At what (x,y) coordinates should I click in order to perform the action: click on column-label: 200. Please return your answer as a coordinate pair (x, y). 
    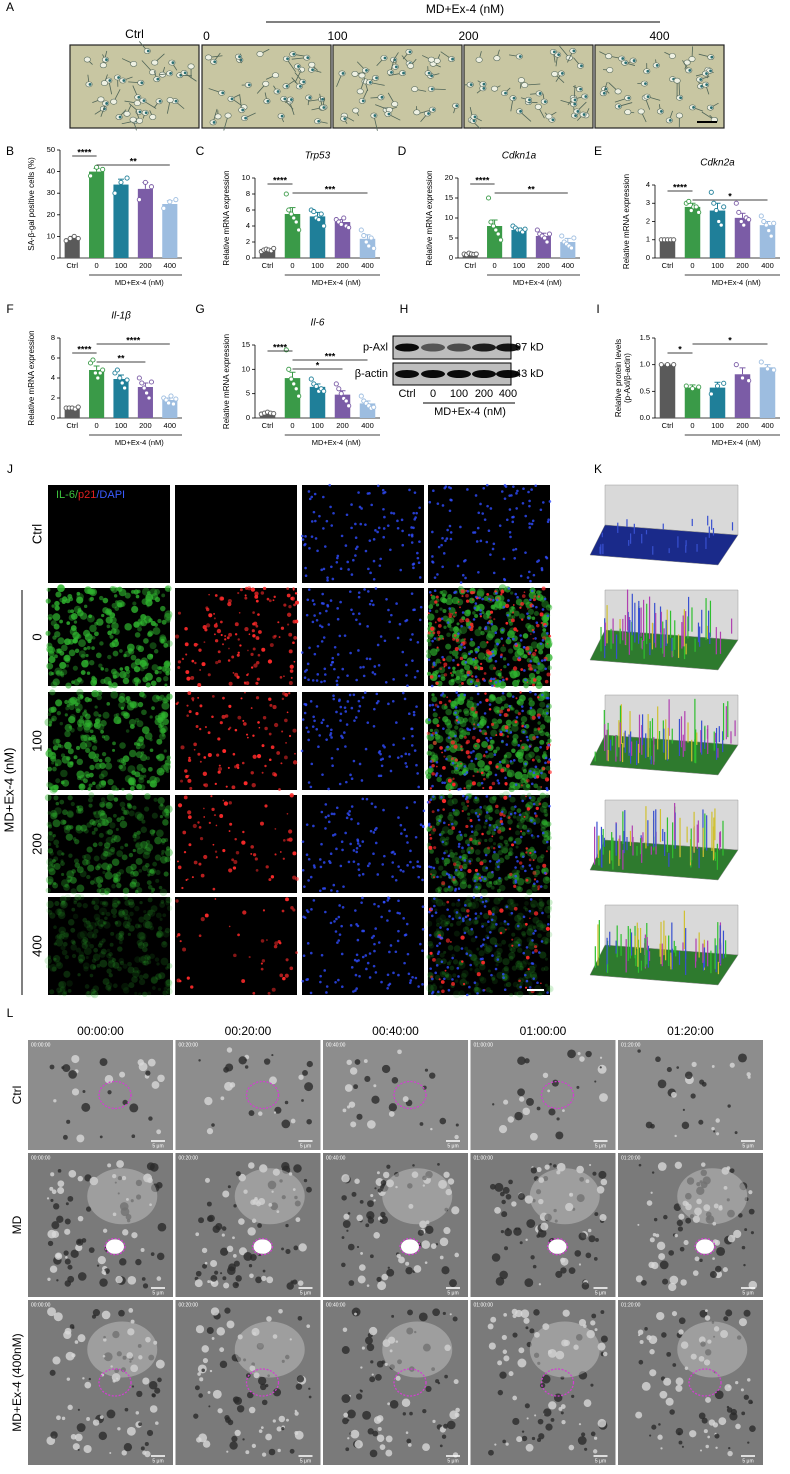
    Looking at the image, I should click on (468, 36).